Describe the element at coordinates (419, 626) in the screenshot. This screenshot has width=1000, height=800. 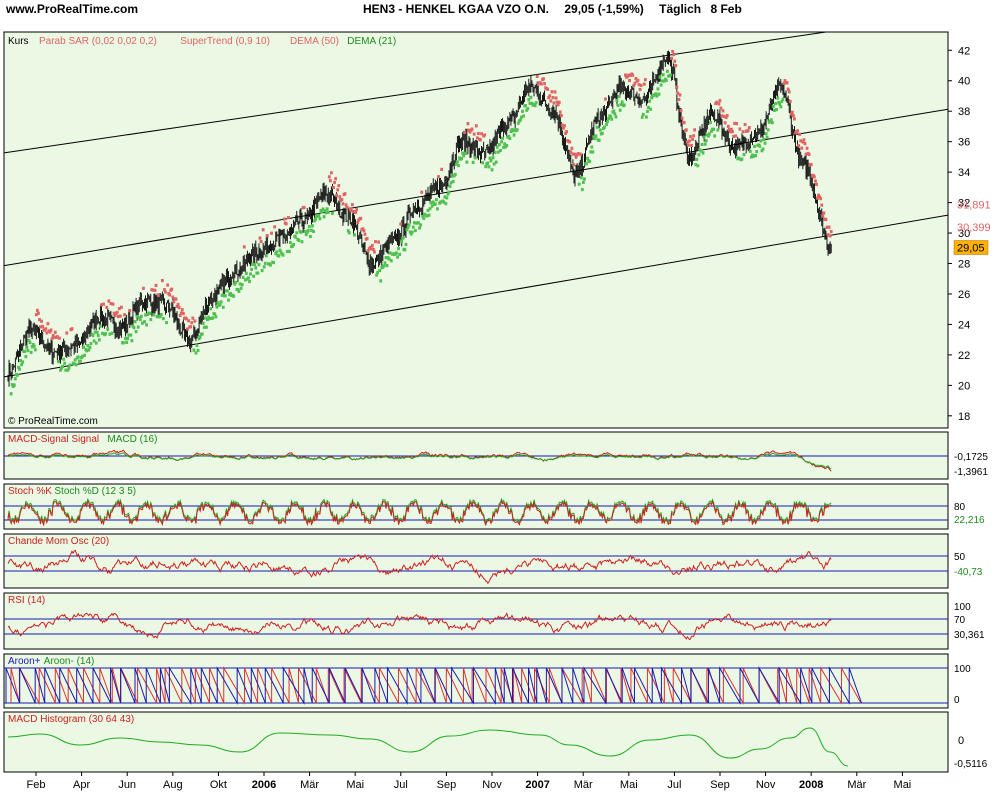
I see `rsi-line` at that location.